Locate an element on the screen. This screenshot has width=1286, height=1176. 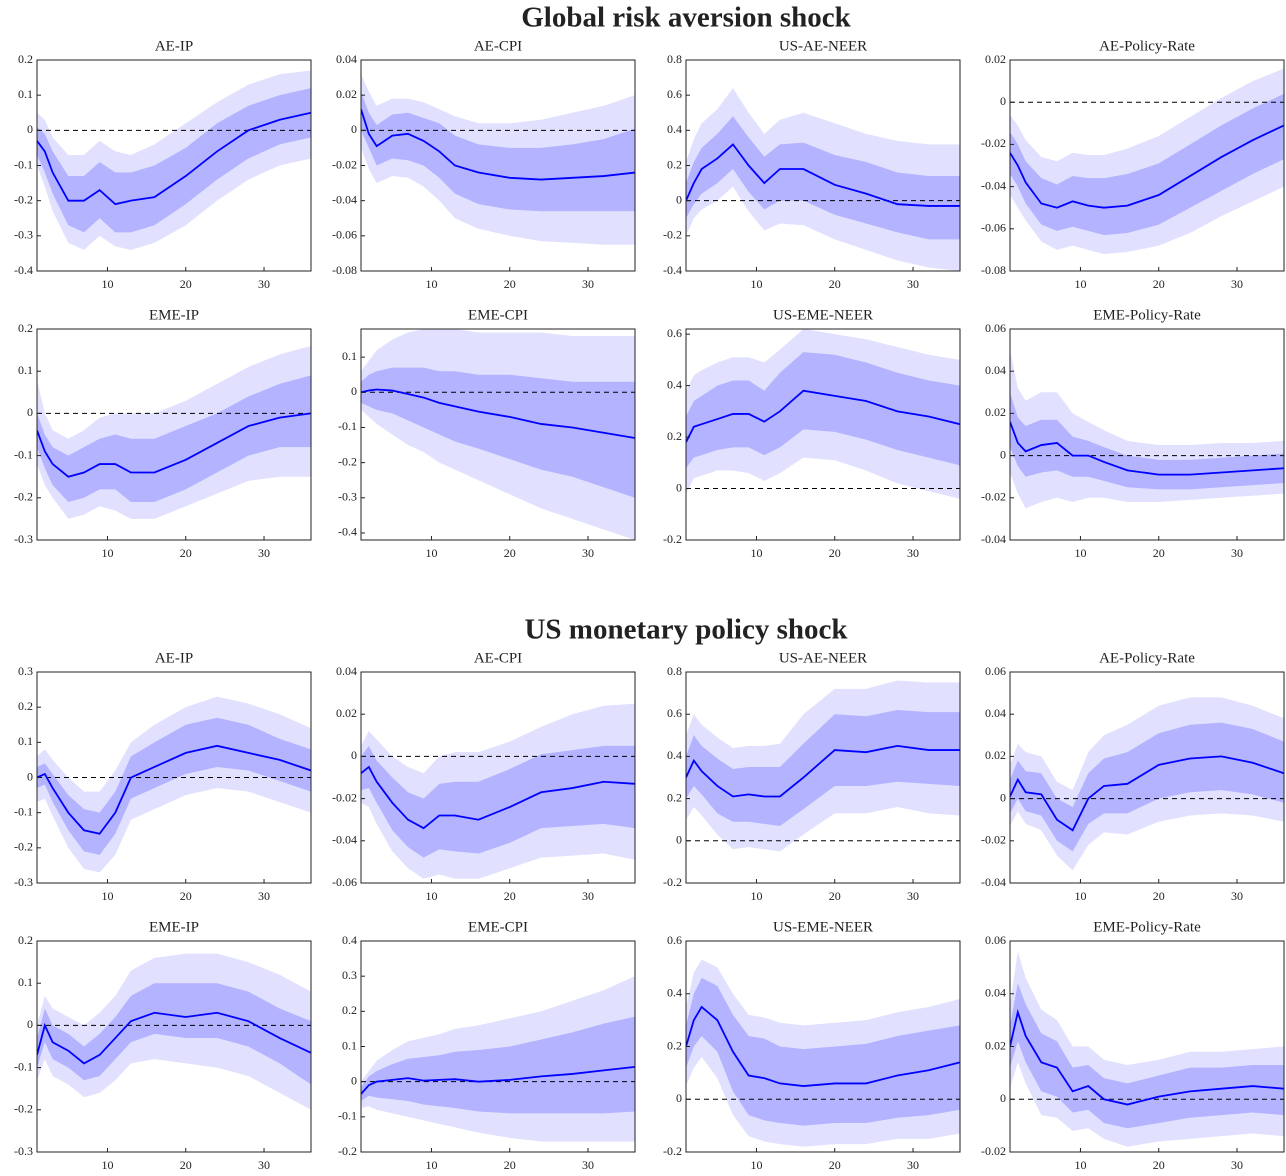
panel: -0.4 -0.2 0 0.2 0.4 0.6 0.8 10 20 30 US-AE-NEER is located at coordinates (812, 164).